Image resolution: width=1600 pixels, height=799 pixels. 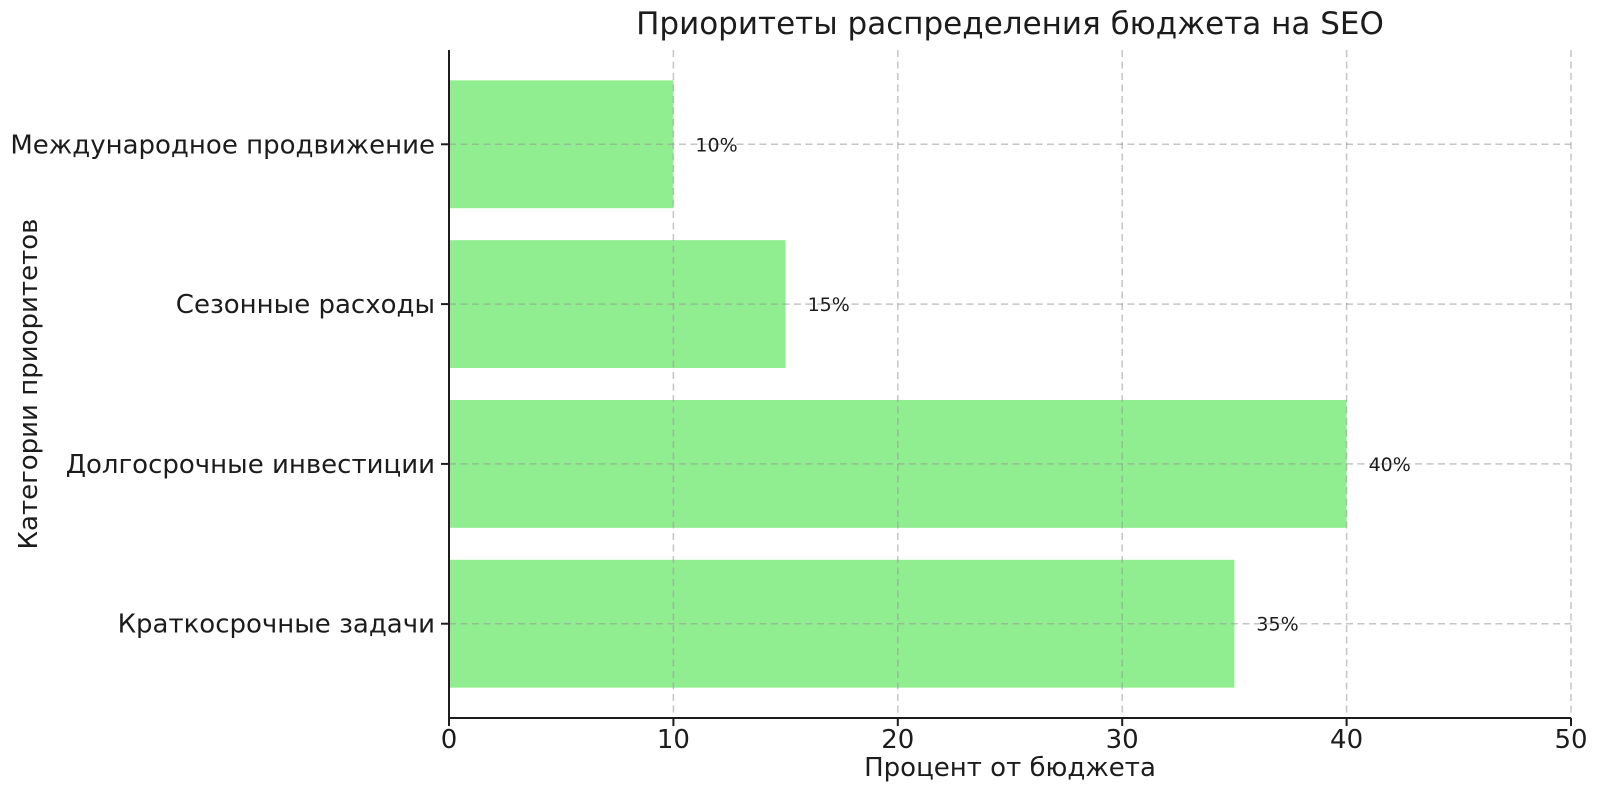 What do you see at coordinates (897, 740) in the screenshot?
I see `x-tick-label: 20` at bounding box center [897, 740].